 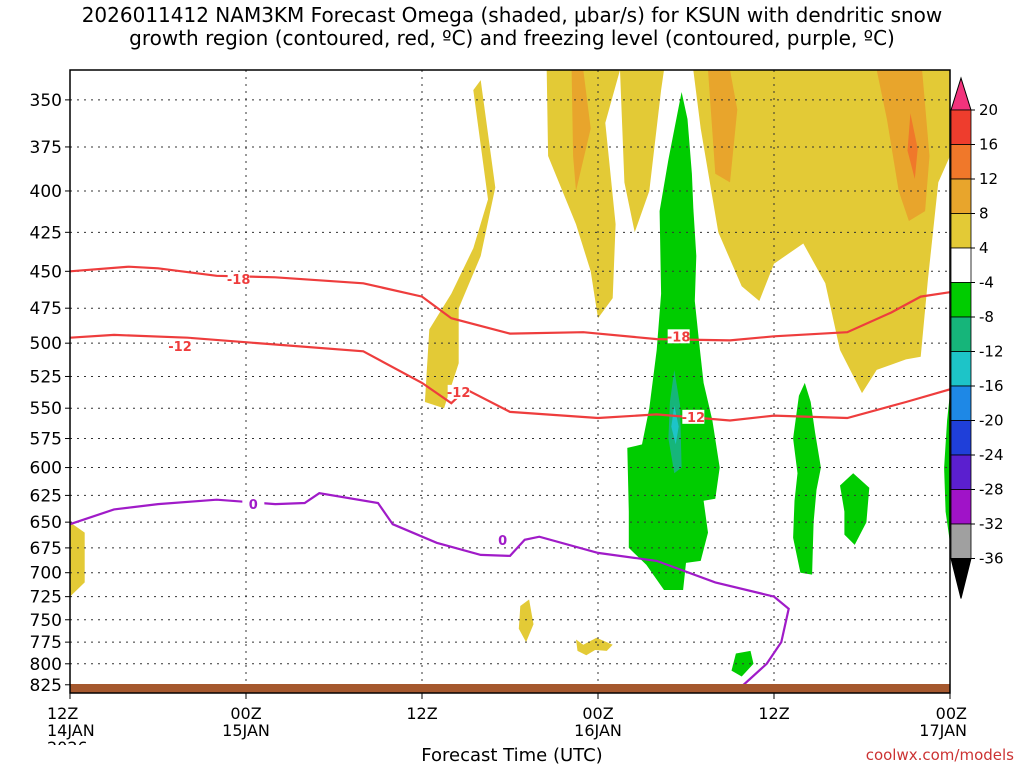 What do you see at coordinates (598, 730) in the screenshot?
I see `x-tick-label: 16JAN` at bounding box center [598, 730].